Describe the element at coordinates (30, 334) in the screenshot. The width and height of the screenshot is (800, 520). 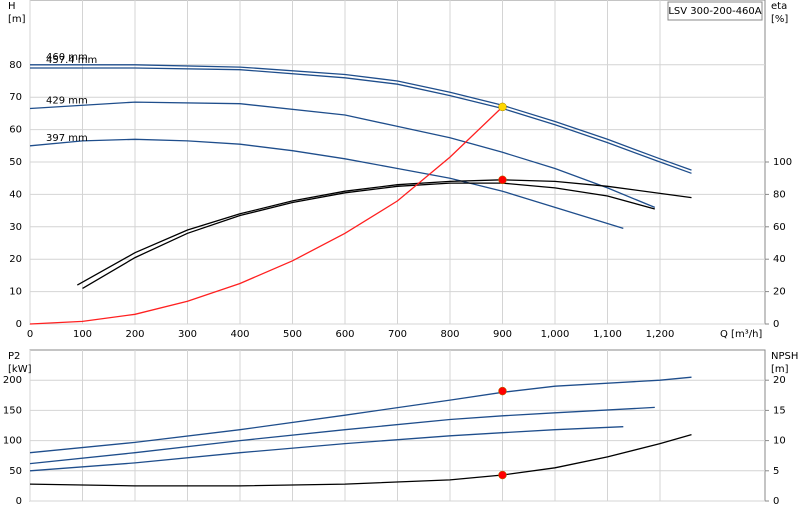
I see `x-tick-label: 0` at that location.